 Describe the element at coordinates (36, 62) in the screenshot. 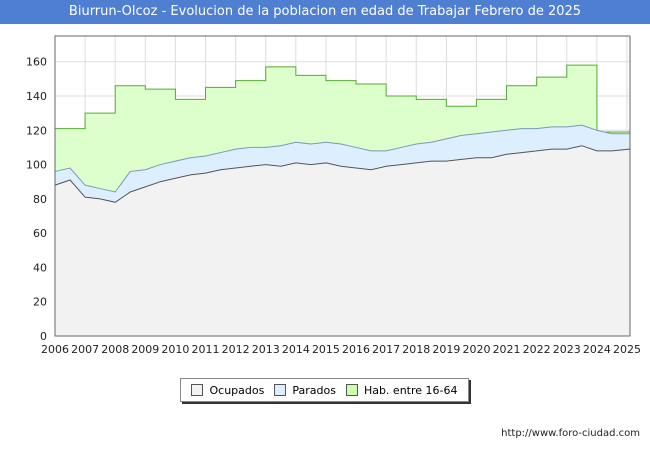

I see `y-tick-label: 160` at that location.